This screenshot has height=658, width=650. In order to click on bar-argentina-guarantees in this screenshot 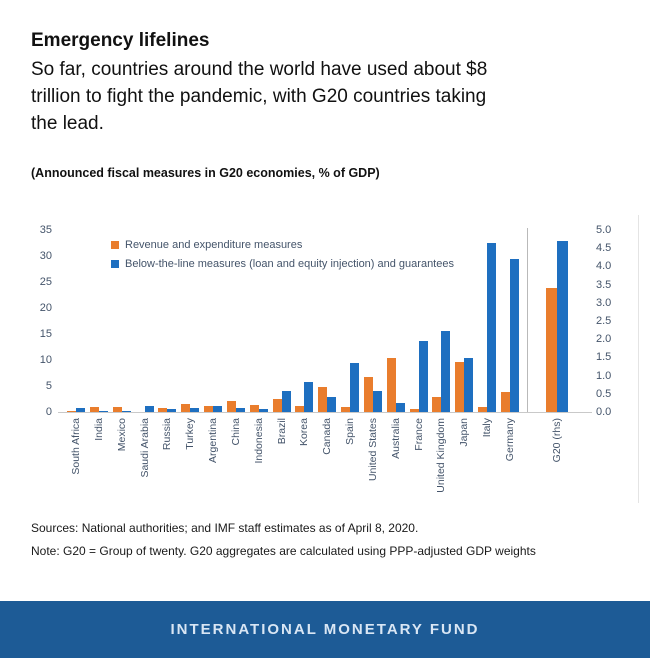, I will do `click(218, 408)`.